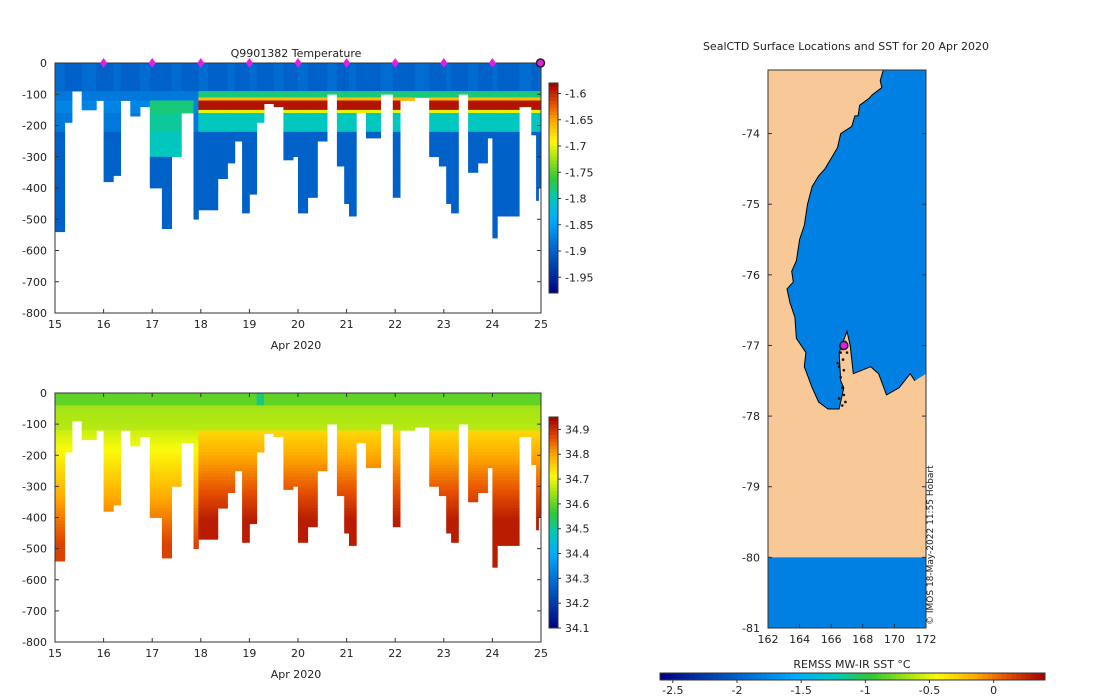 The width and height of the screenshot is (1100, 700). What do you see at coordinates (847, 348) in the screenshot?
I see `map-plot-area` at bounding box center [847, 348].